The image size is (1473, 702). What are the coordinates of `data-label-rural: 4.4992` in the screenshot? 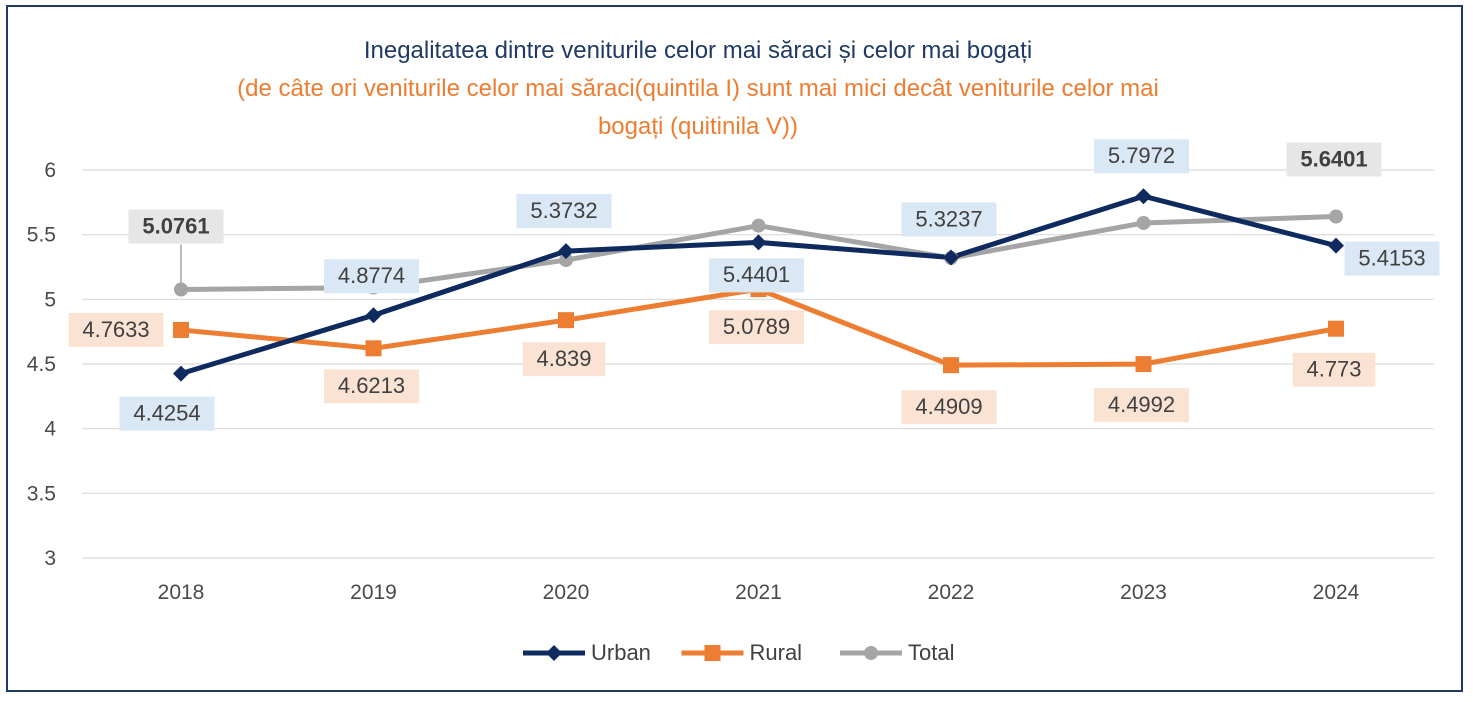 It's located at (1141, 405).